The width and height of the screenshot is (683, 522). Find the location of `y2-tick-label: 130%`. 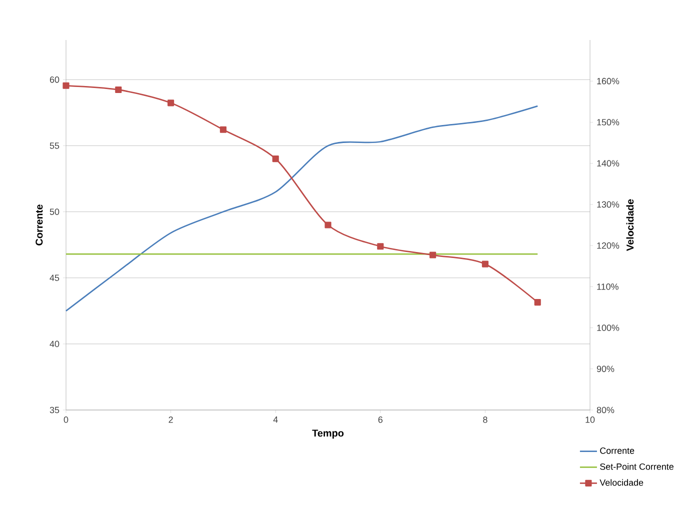

y2-tick-label: 130% is located at coordinates (608, 204).